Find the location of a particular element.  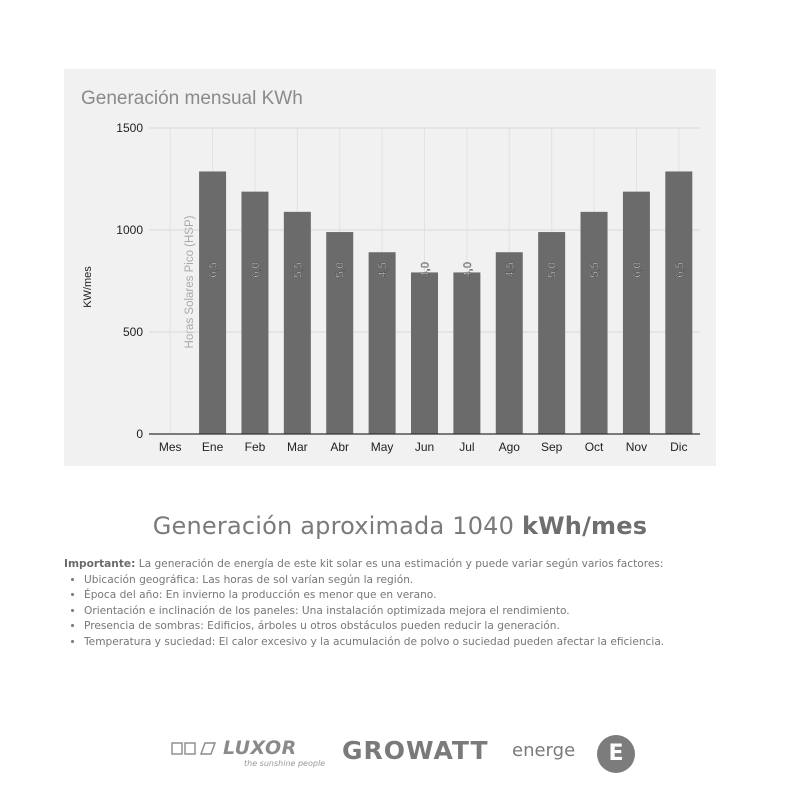

bar-ago is located at coordinates (509, 343).